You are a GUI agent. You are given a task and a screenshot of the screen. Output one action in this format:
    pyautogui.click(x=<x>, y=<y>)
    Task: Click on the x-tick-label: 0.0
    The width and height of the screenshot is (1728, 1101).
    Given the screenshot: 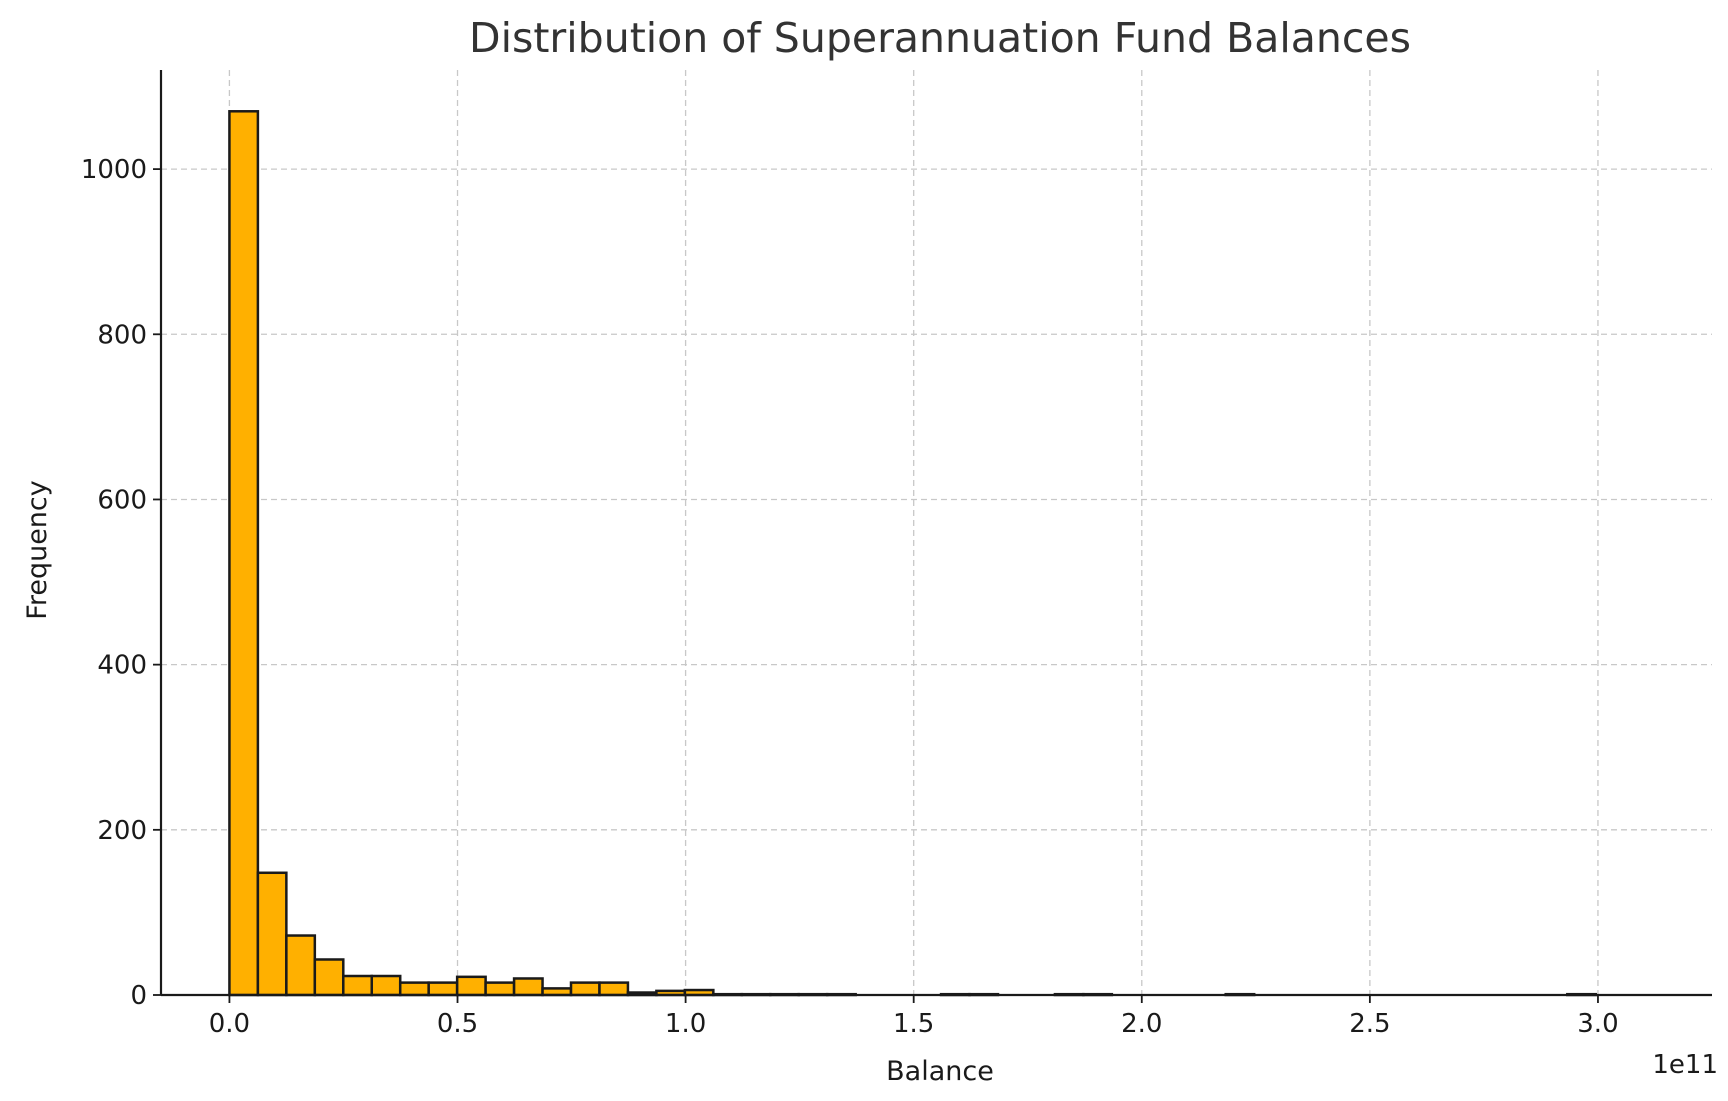 What is the action you would take?
    pyautogui.click(x=229, y=1024)
    